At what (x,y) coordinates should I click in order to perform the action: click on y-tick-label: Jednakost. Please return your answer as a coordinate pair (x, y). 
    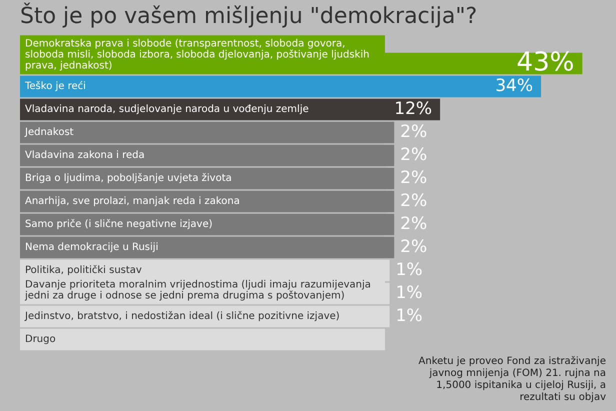
    Looking at the image, I should click on (49, 132).